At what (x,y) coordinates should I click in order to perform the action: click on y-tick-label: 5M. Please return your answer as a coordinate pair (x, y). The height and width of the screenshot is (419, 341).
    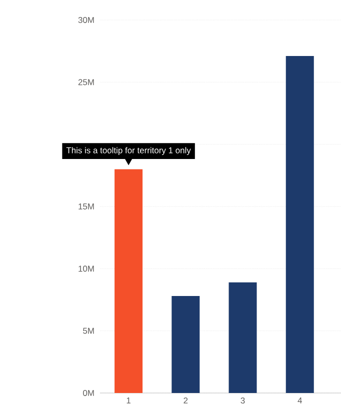
    Looking at the image, I should click on (88, 331).